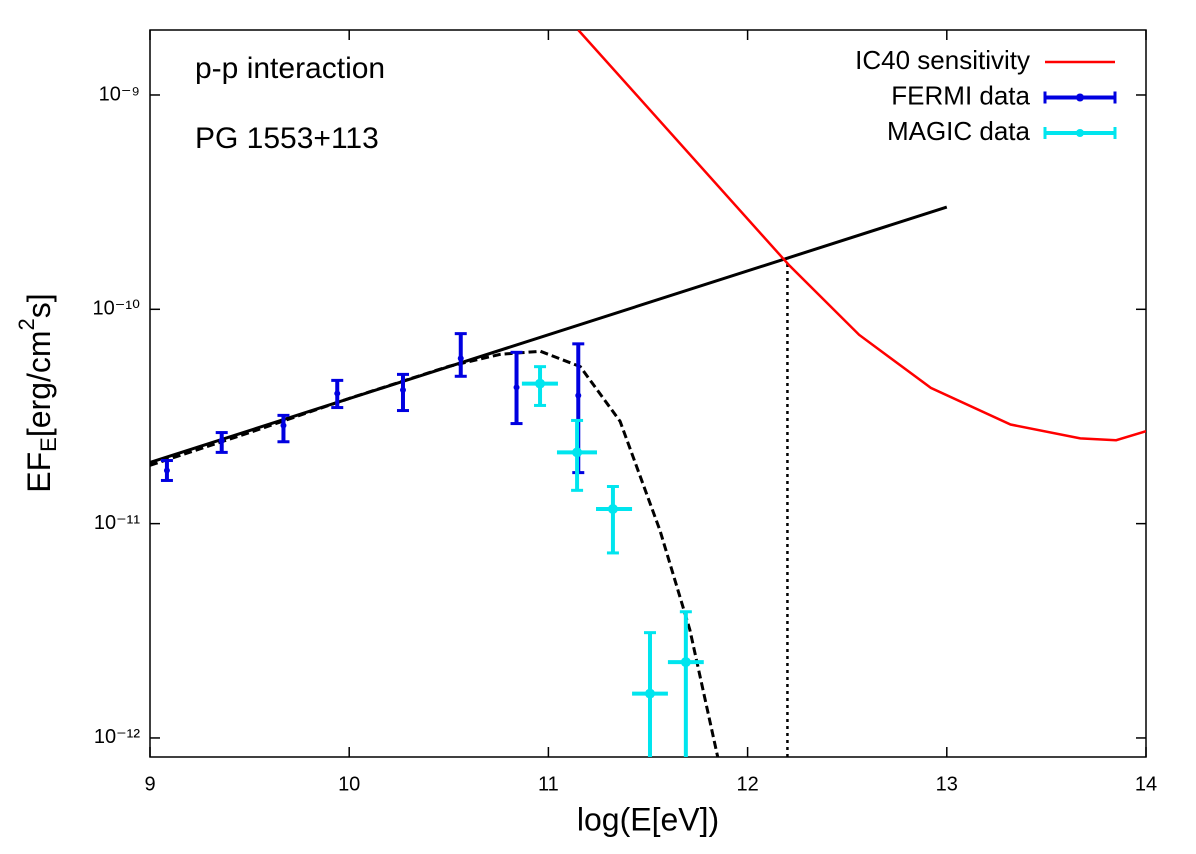  What do you see at coordinates (48, 444) in the screenshot?
I see `y-label-sub: E` at bounding box center [48, 444].